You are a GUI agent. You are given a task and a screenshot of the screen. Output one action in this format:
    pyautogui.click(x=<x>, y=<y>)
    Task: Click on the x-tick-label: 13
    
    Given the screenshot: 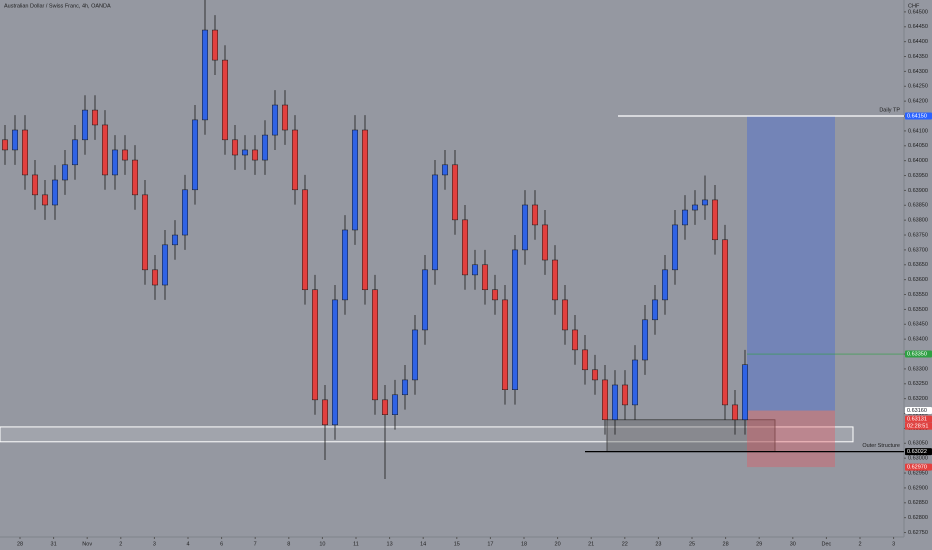 What is the action you would take?
    pyautogui.click(x=390, y=544)
    